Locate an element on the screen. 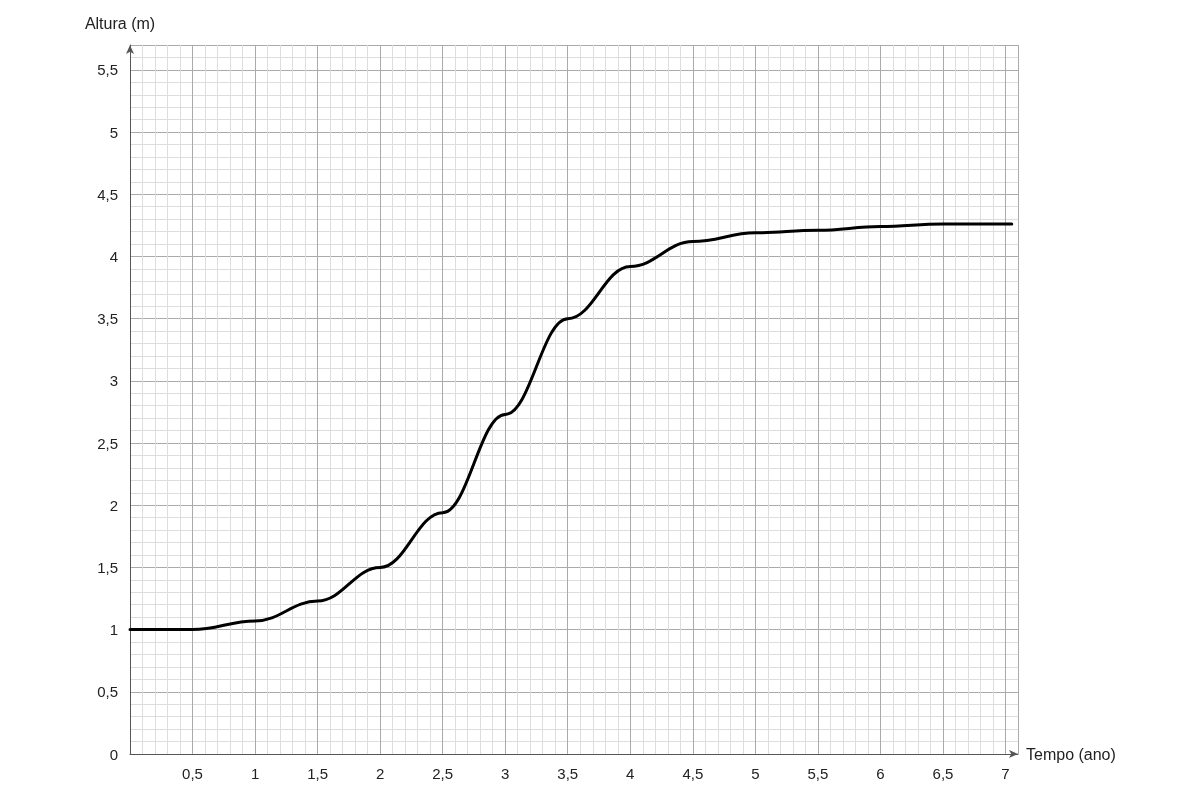 The image size is (1200, 810). y-tick-label: 1 is located at coordinates (113, 630).